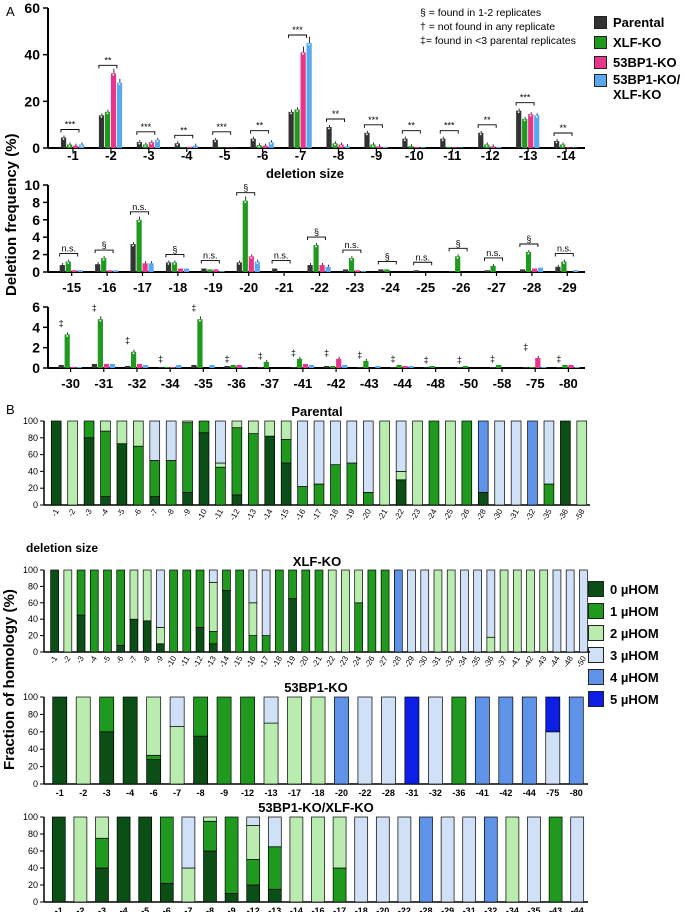  What do you see at coordinates (210, 256) in the screenshot?
I see `significance-mark: n.s.` at bounding box center [210, 256].